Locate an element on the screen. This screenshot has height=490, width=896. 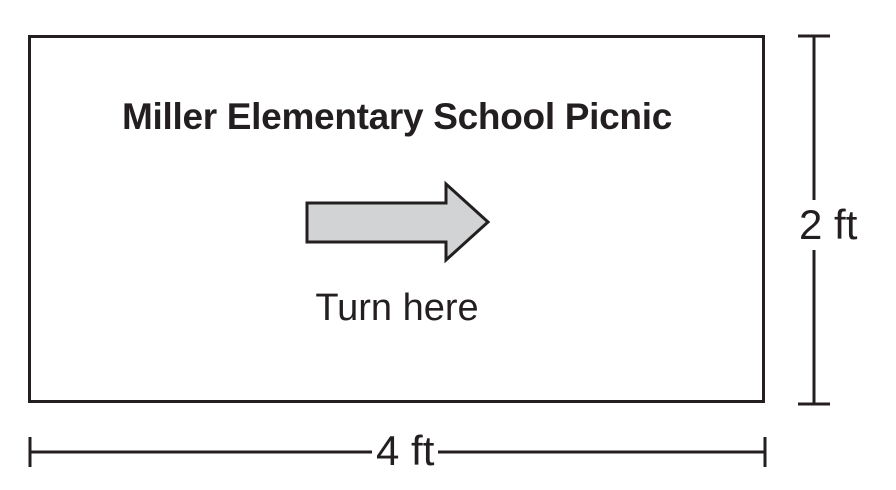
right-arrow-icon is located at coordinates (398, 222).